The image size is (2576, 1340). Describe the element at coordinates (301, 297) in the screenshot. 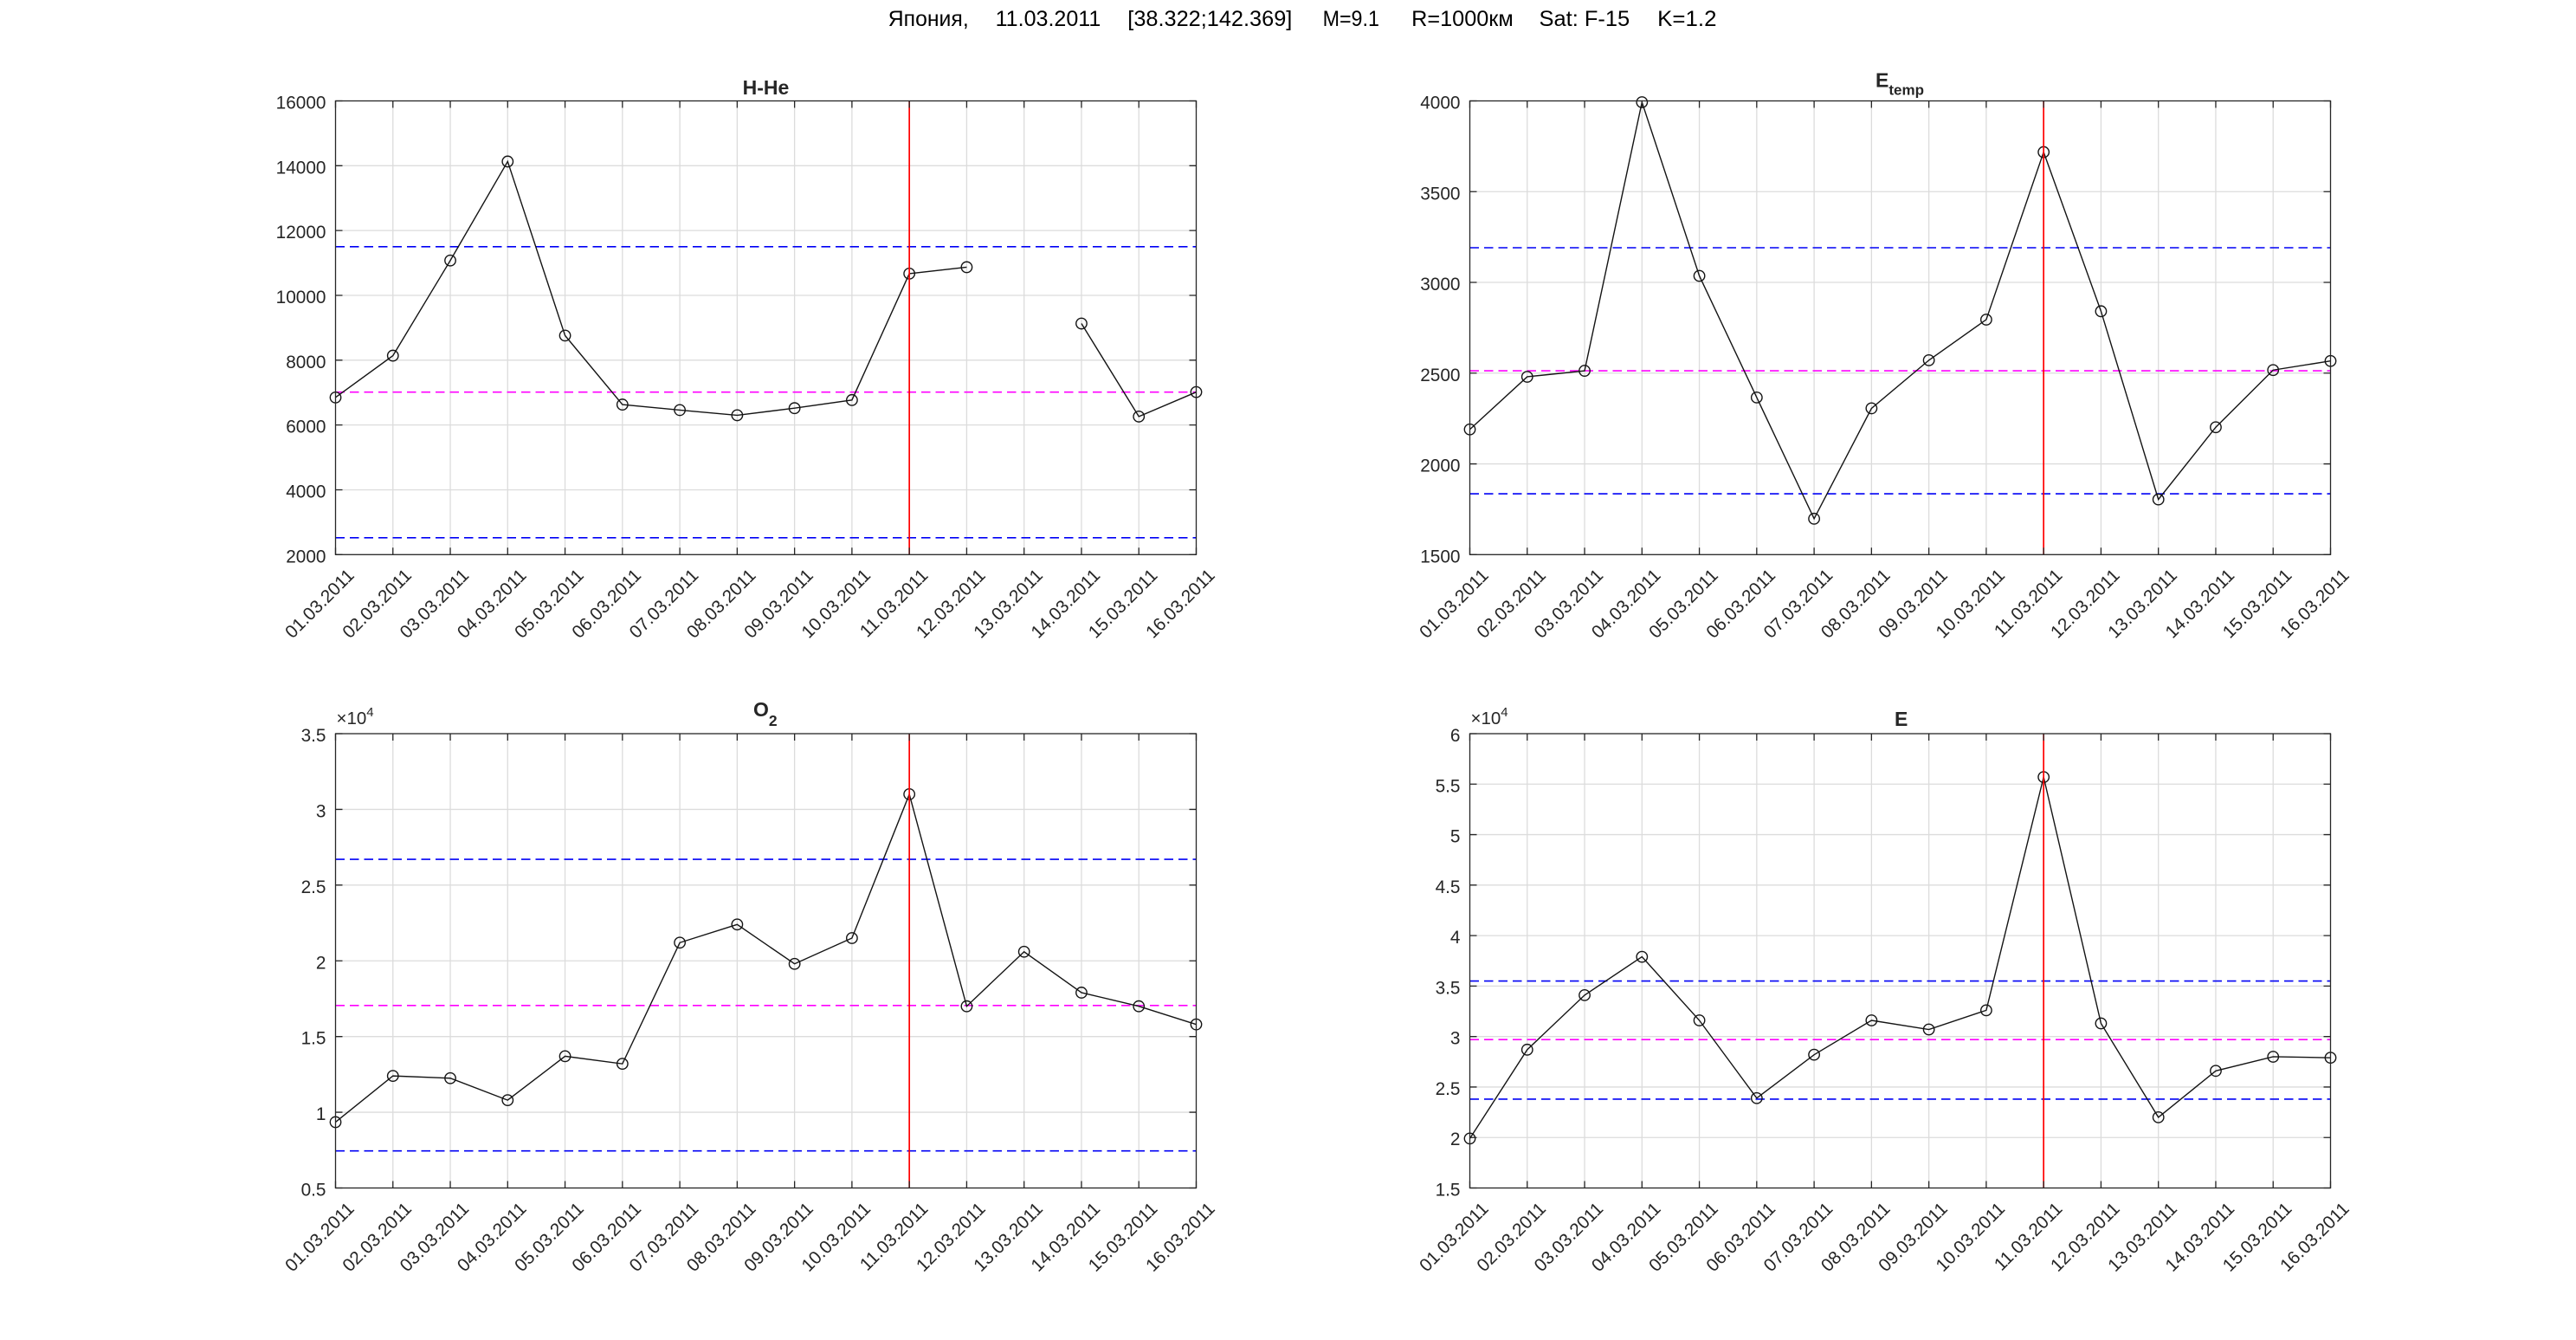

I see `svg-text: 10000` at that location.